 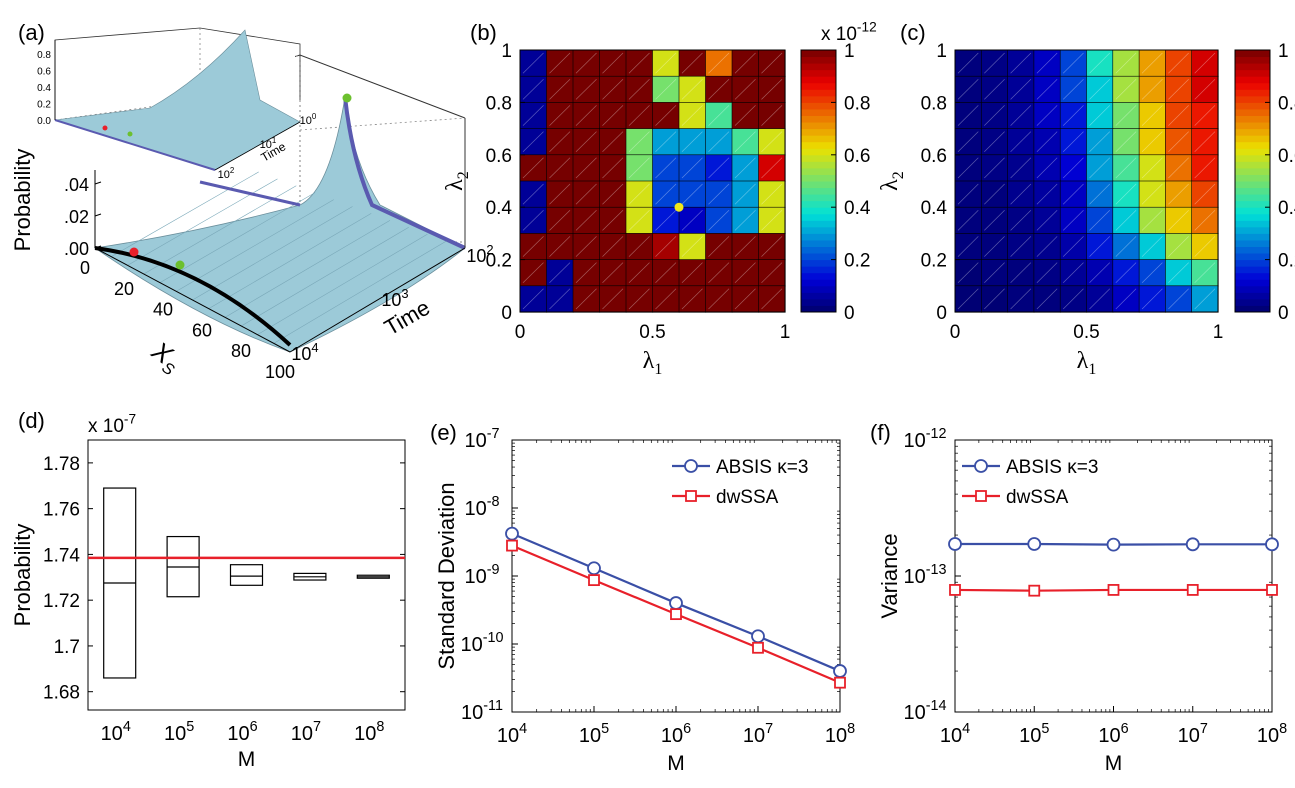 What do you see at coordinates (105, 128) in the screenshot?
I see `inset-marker-red` at bounding box center [105, 128].